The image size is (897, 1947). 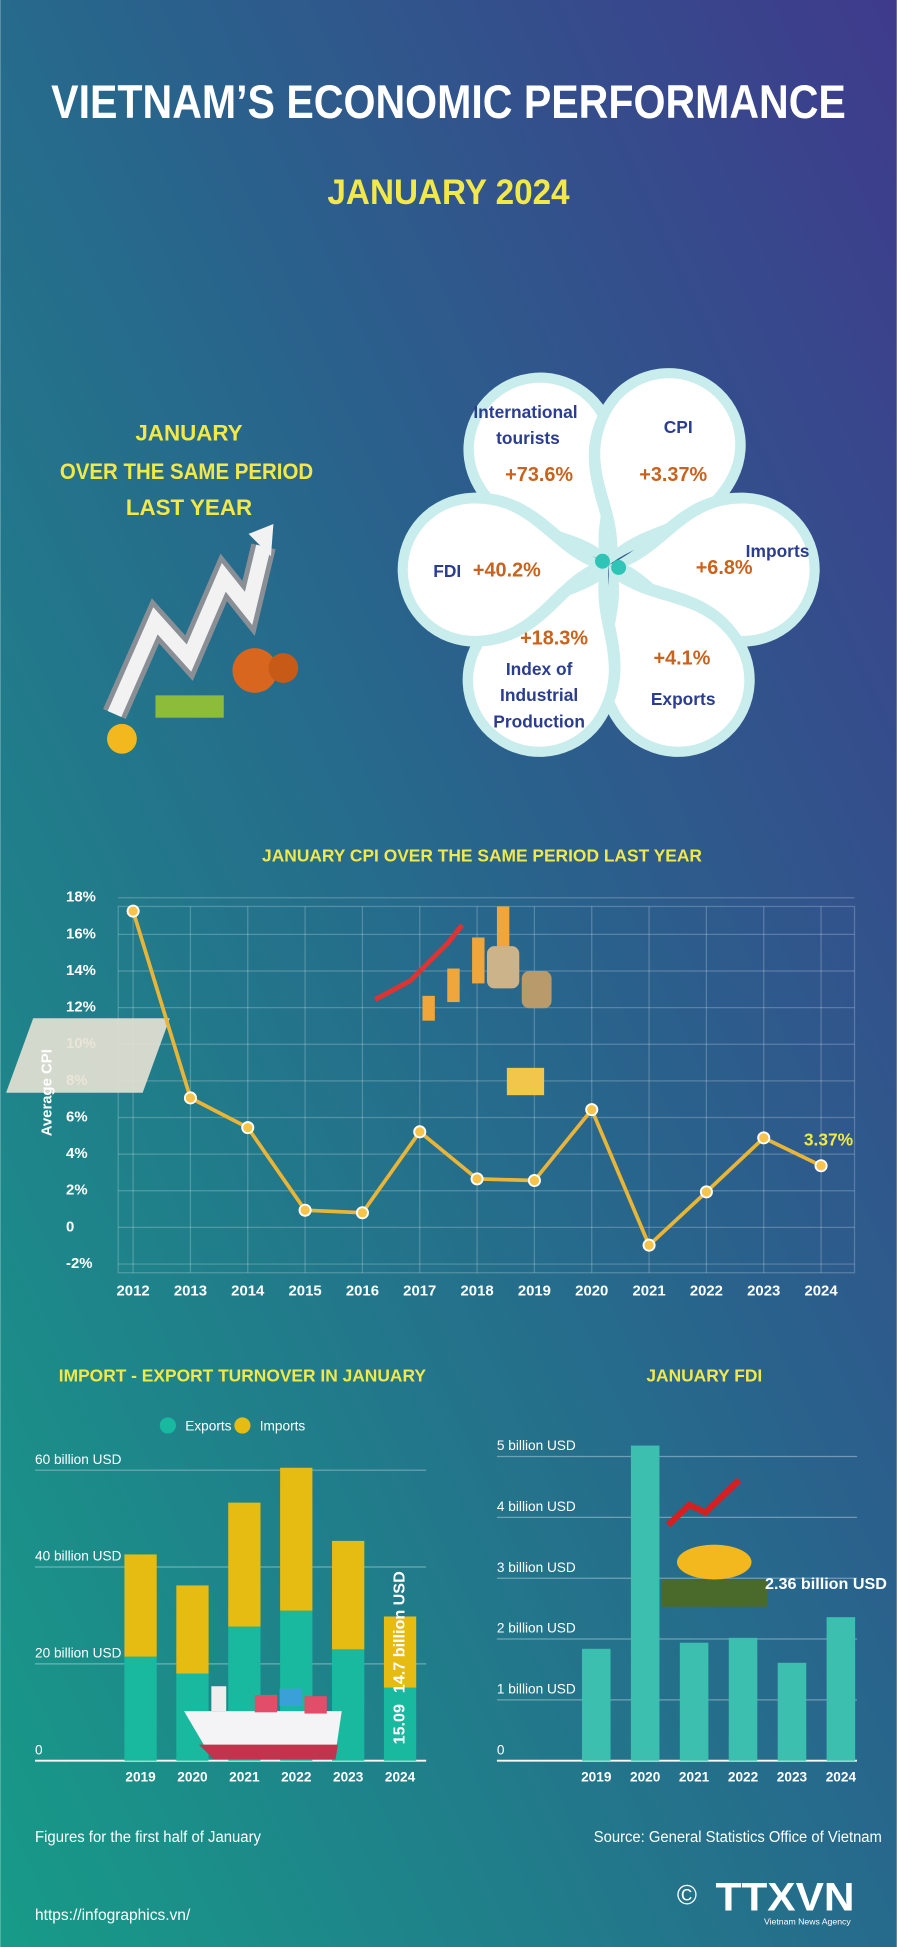 What do you see at coordinates (448, 193) in the screenshot?
I see `subtitle: JANUARY 2024` at bounding box center [448, 193].